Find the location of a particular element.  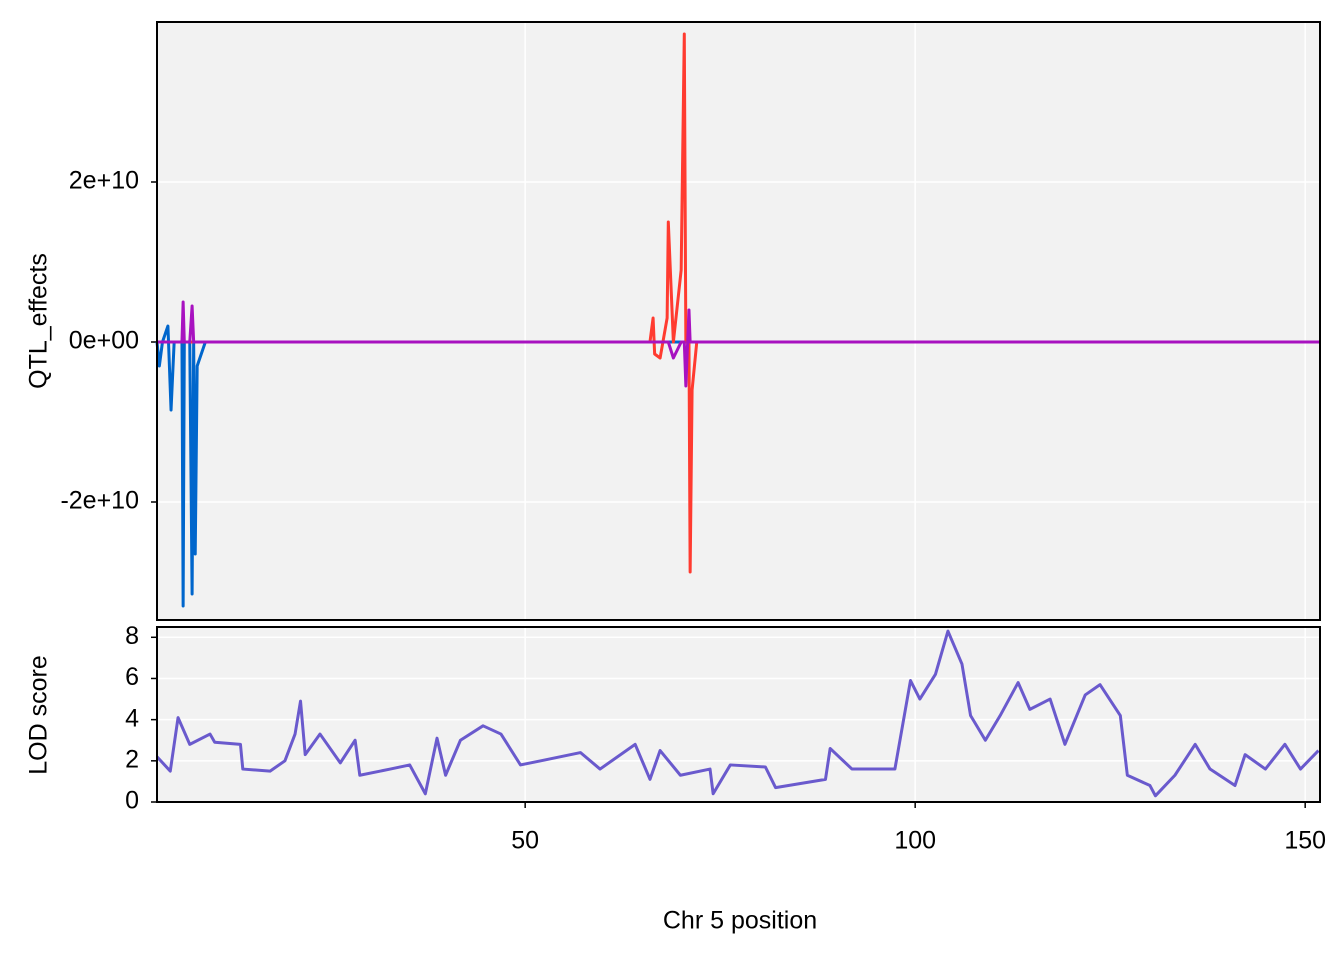

y-tick-label: 0 is located at coordinates (132, 801).